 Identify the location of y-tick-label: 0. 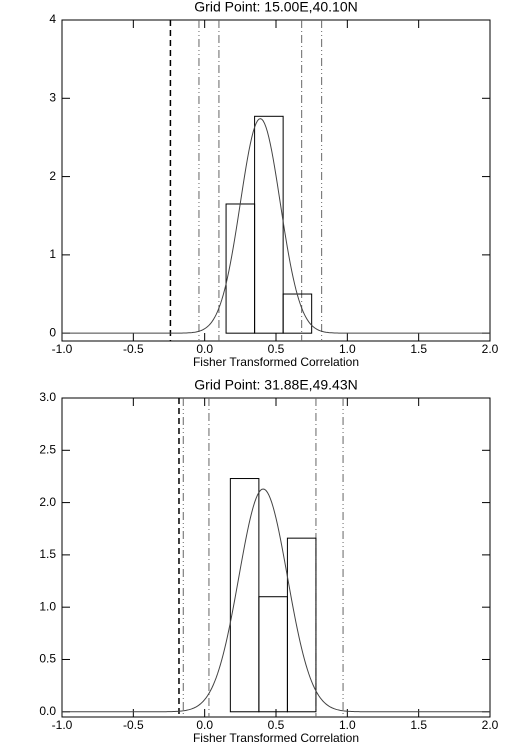
(52, 332).